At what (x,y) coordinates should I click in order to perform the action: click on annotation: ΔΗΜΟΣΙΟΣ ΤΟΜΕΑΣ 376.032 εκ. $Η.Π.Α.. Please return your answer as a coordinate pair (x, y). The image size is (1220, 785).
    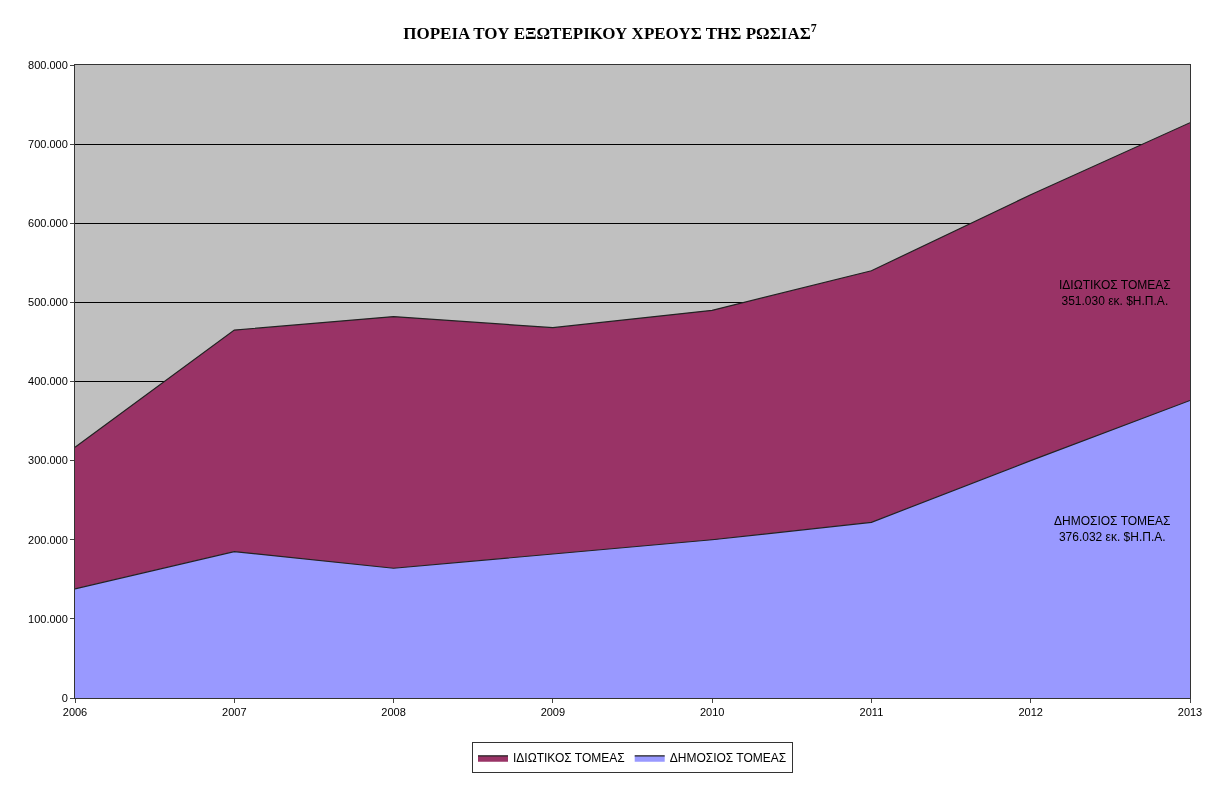
    Looking at the image, I should click on (1112, 529).